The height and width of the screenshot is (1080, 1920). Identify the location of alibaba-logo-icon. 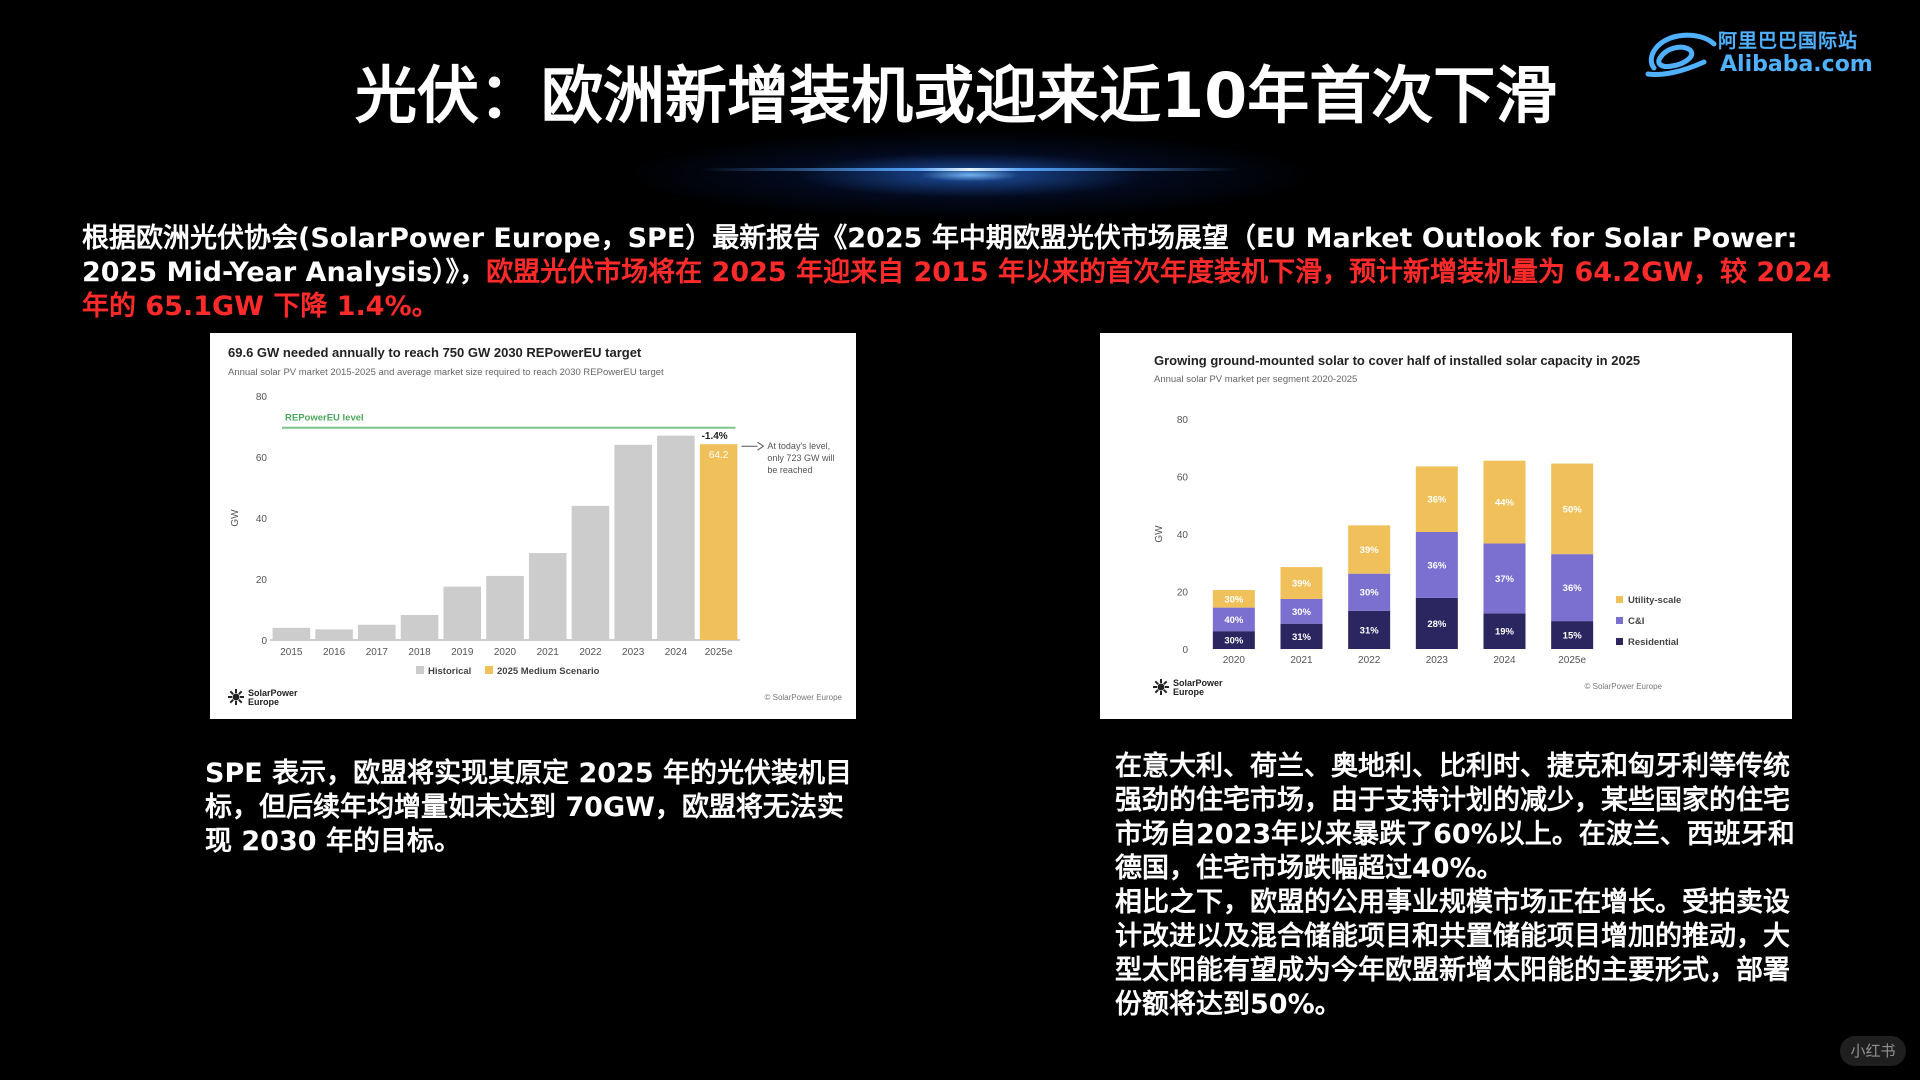
(1681, 54).